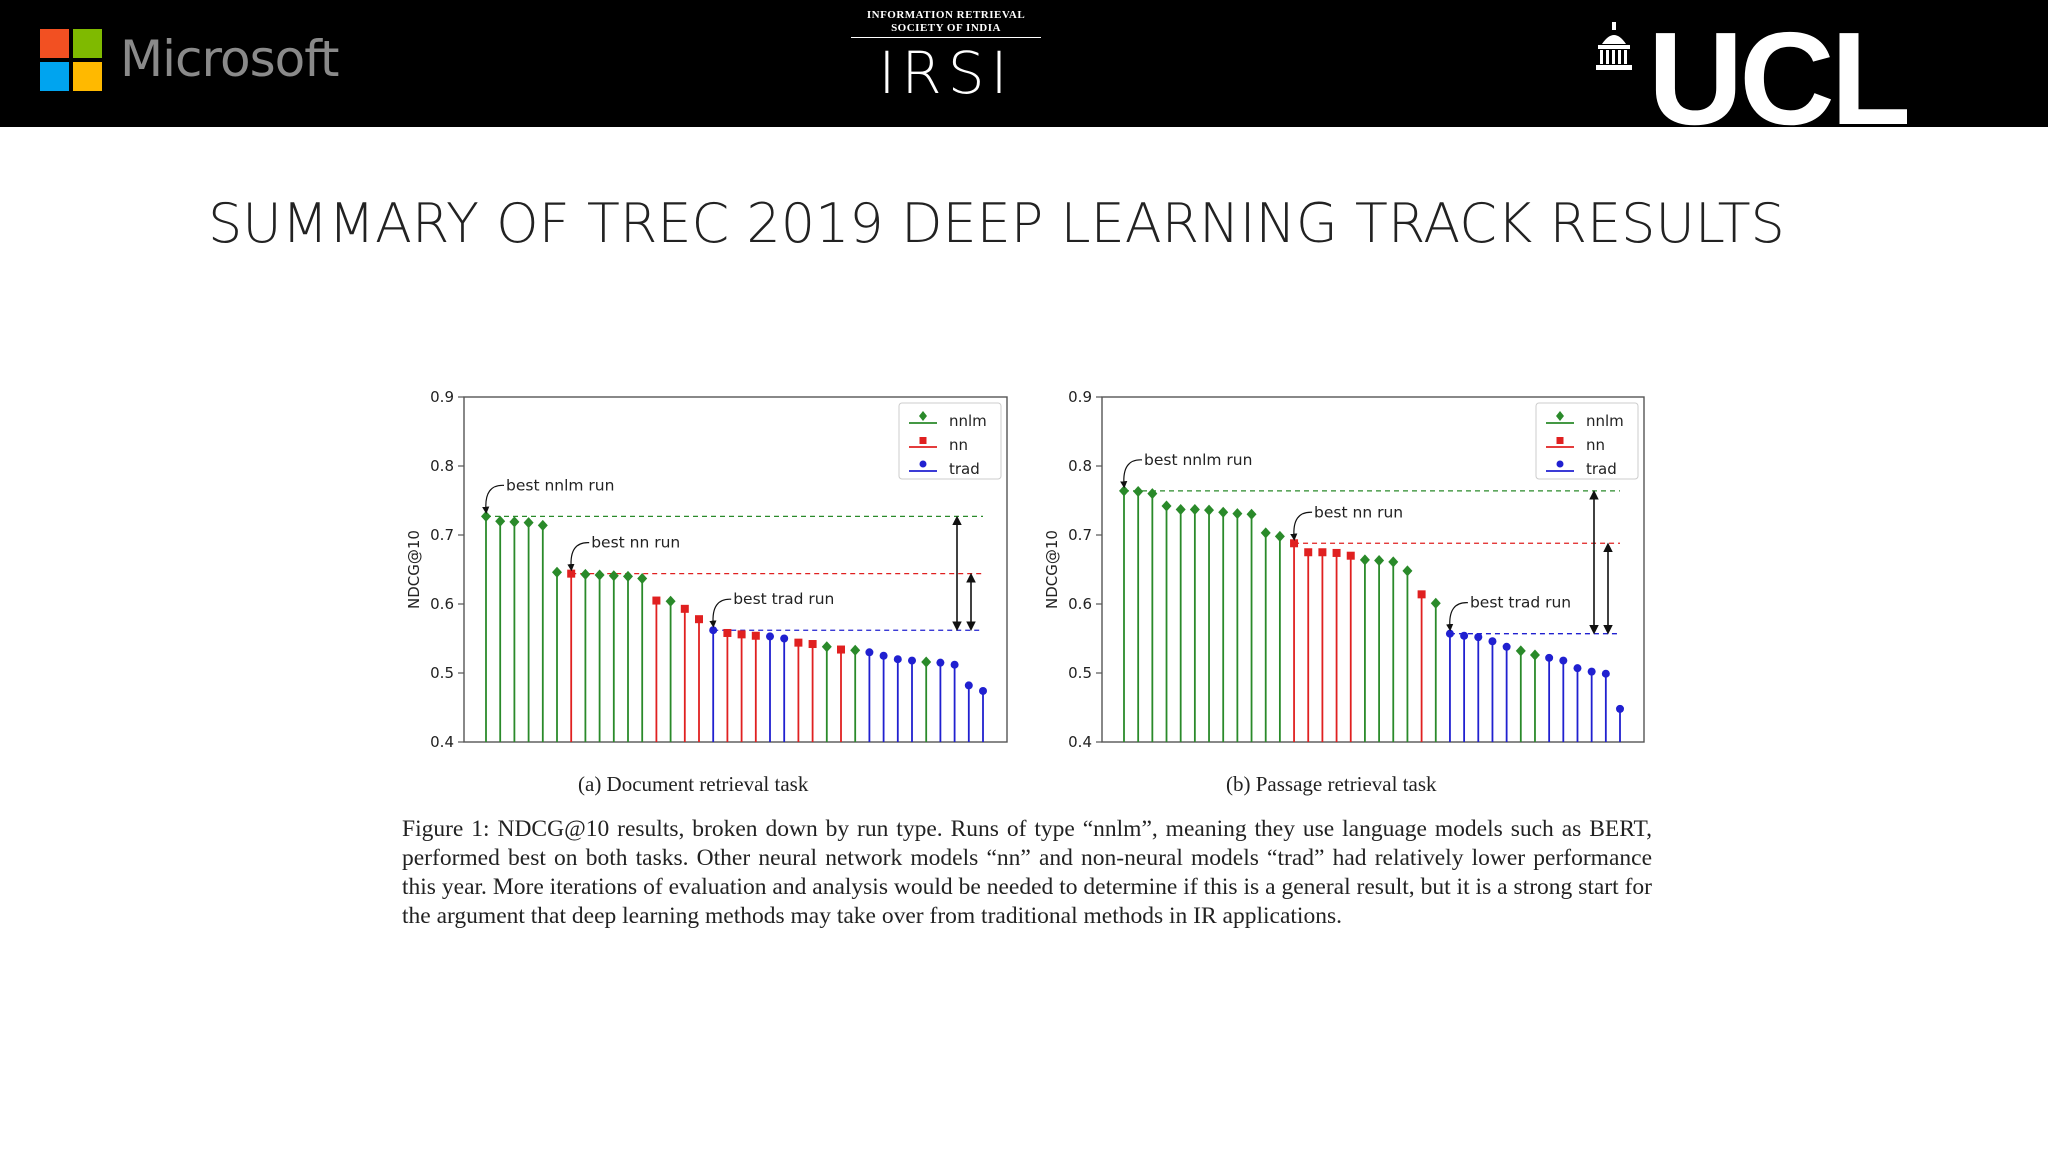  I want to click on panel-a-ytick-label: 0.4, so click(442, 742).